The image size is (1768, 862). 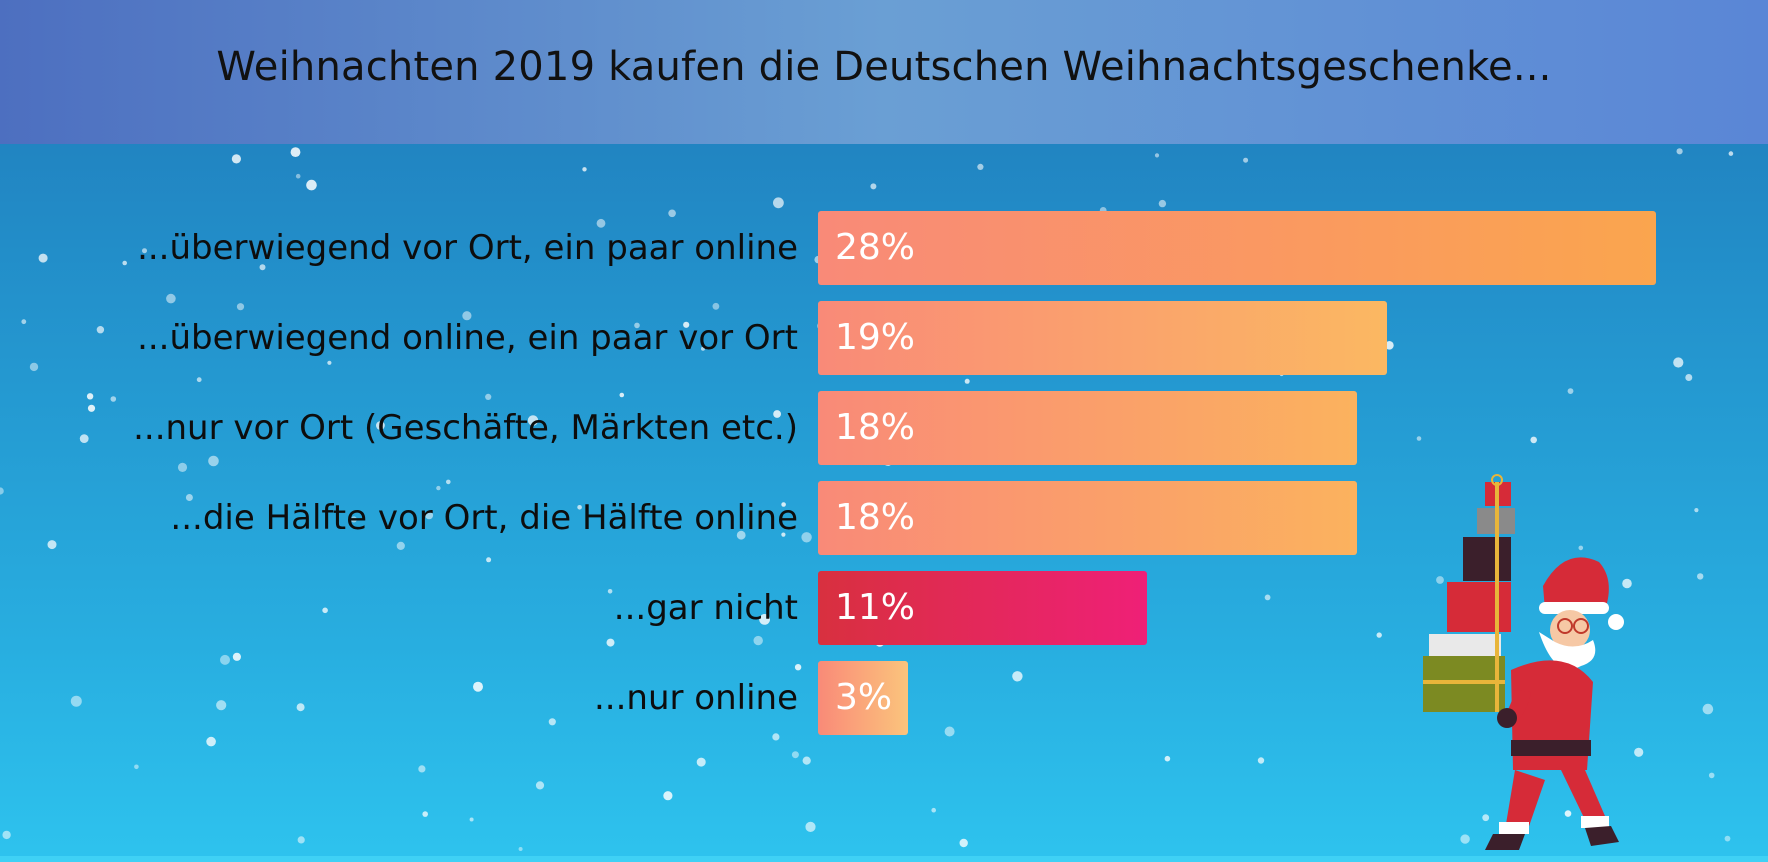 What do you see at coordinates (484, 518) in the screenshot?
I see `category-label: ...die Hälfte vor Ort, die Hälfte online` at bounding box center [484, 518].